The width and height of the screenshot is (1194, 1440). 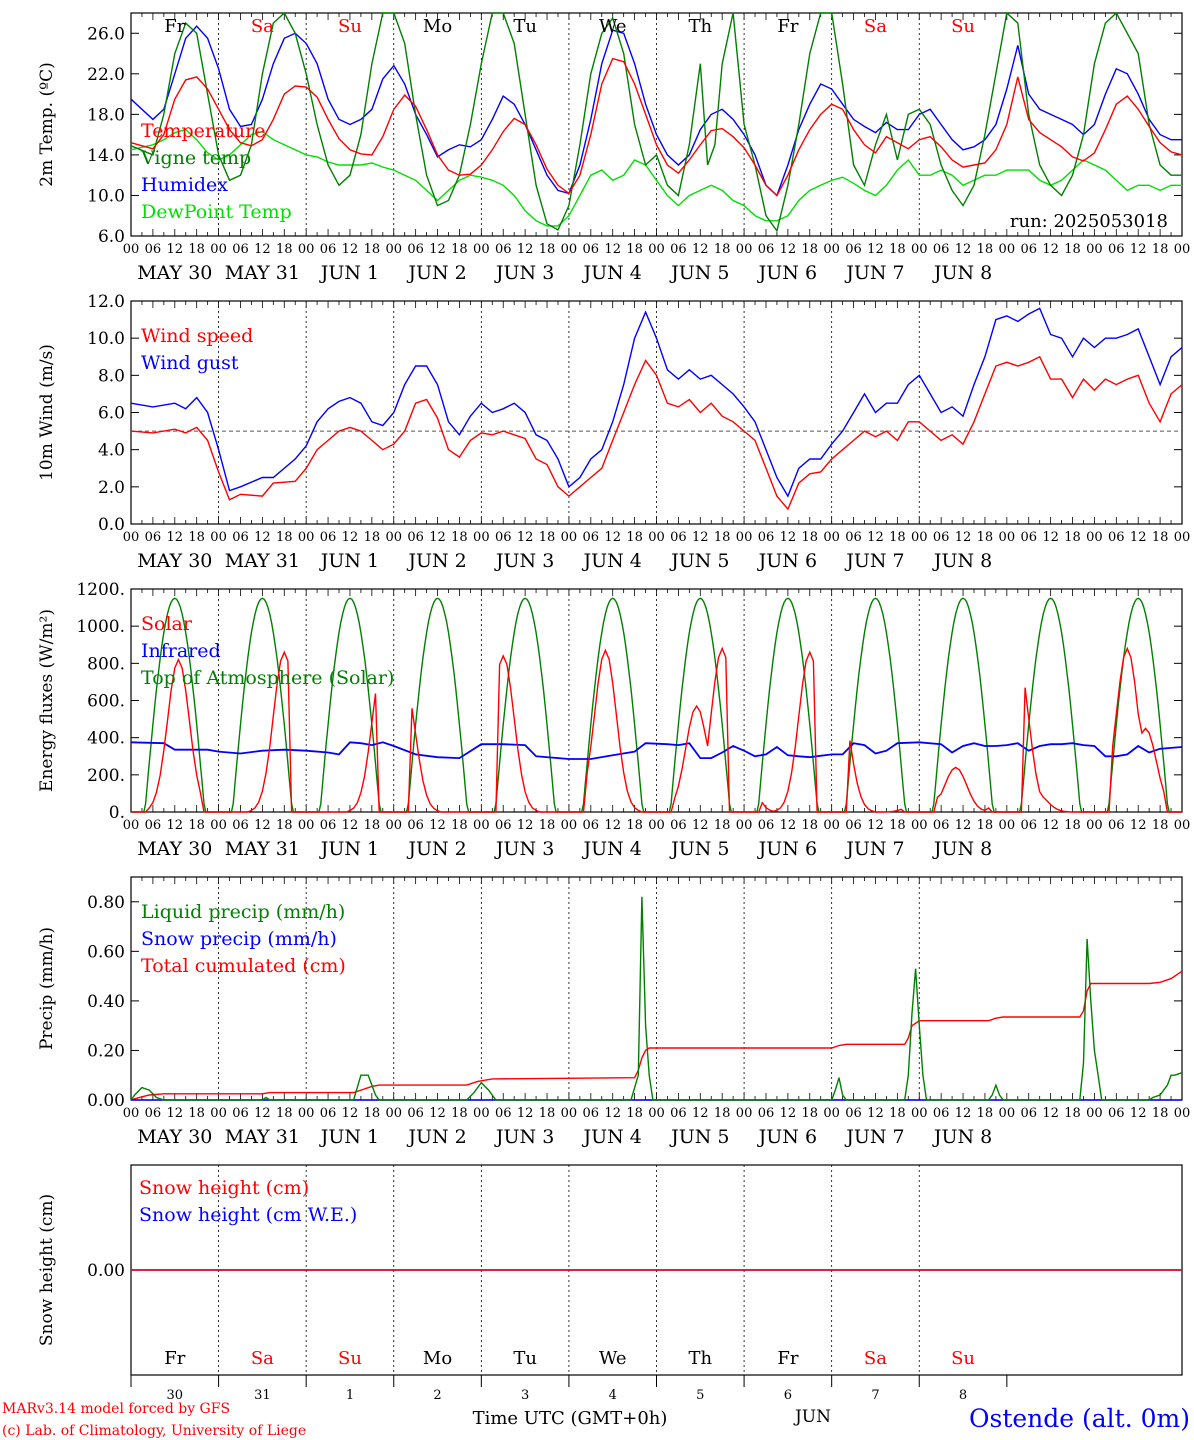 What do you see at coordinates (349, 561) in the screenshot?
I see `date-label: JUN 1` at bounding box center [349, 561].